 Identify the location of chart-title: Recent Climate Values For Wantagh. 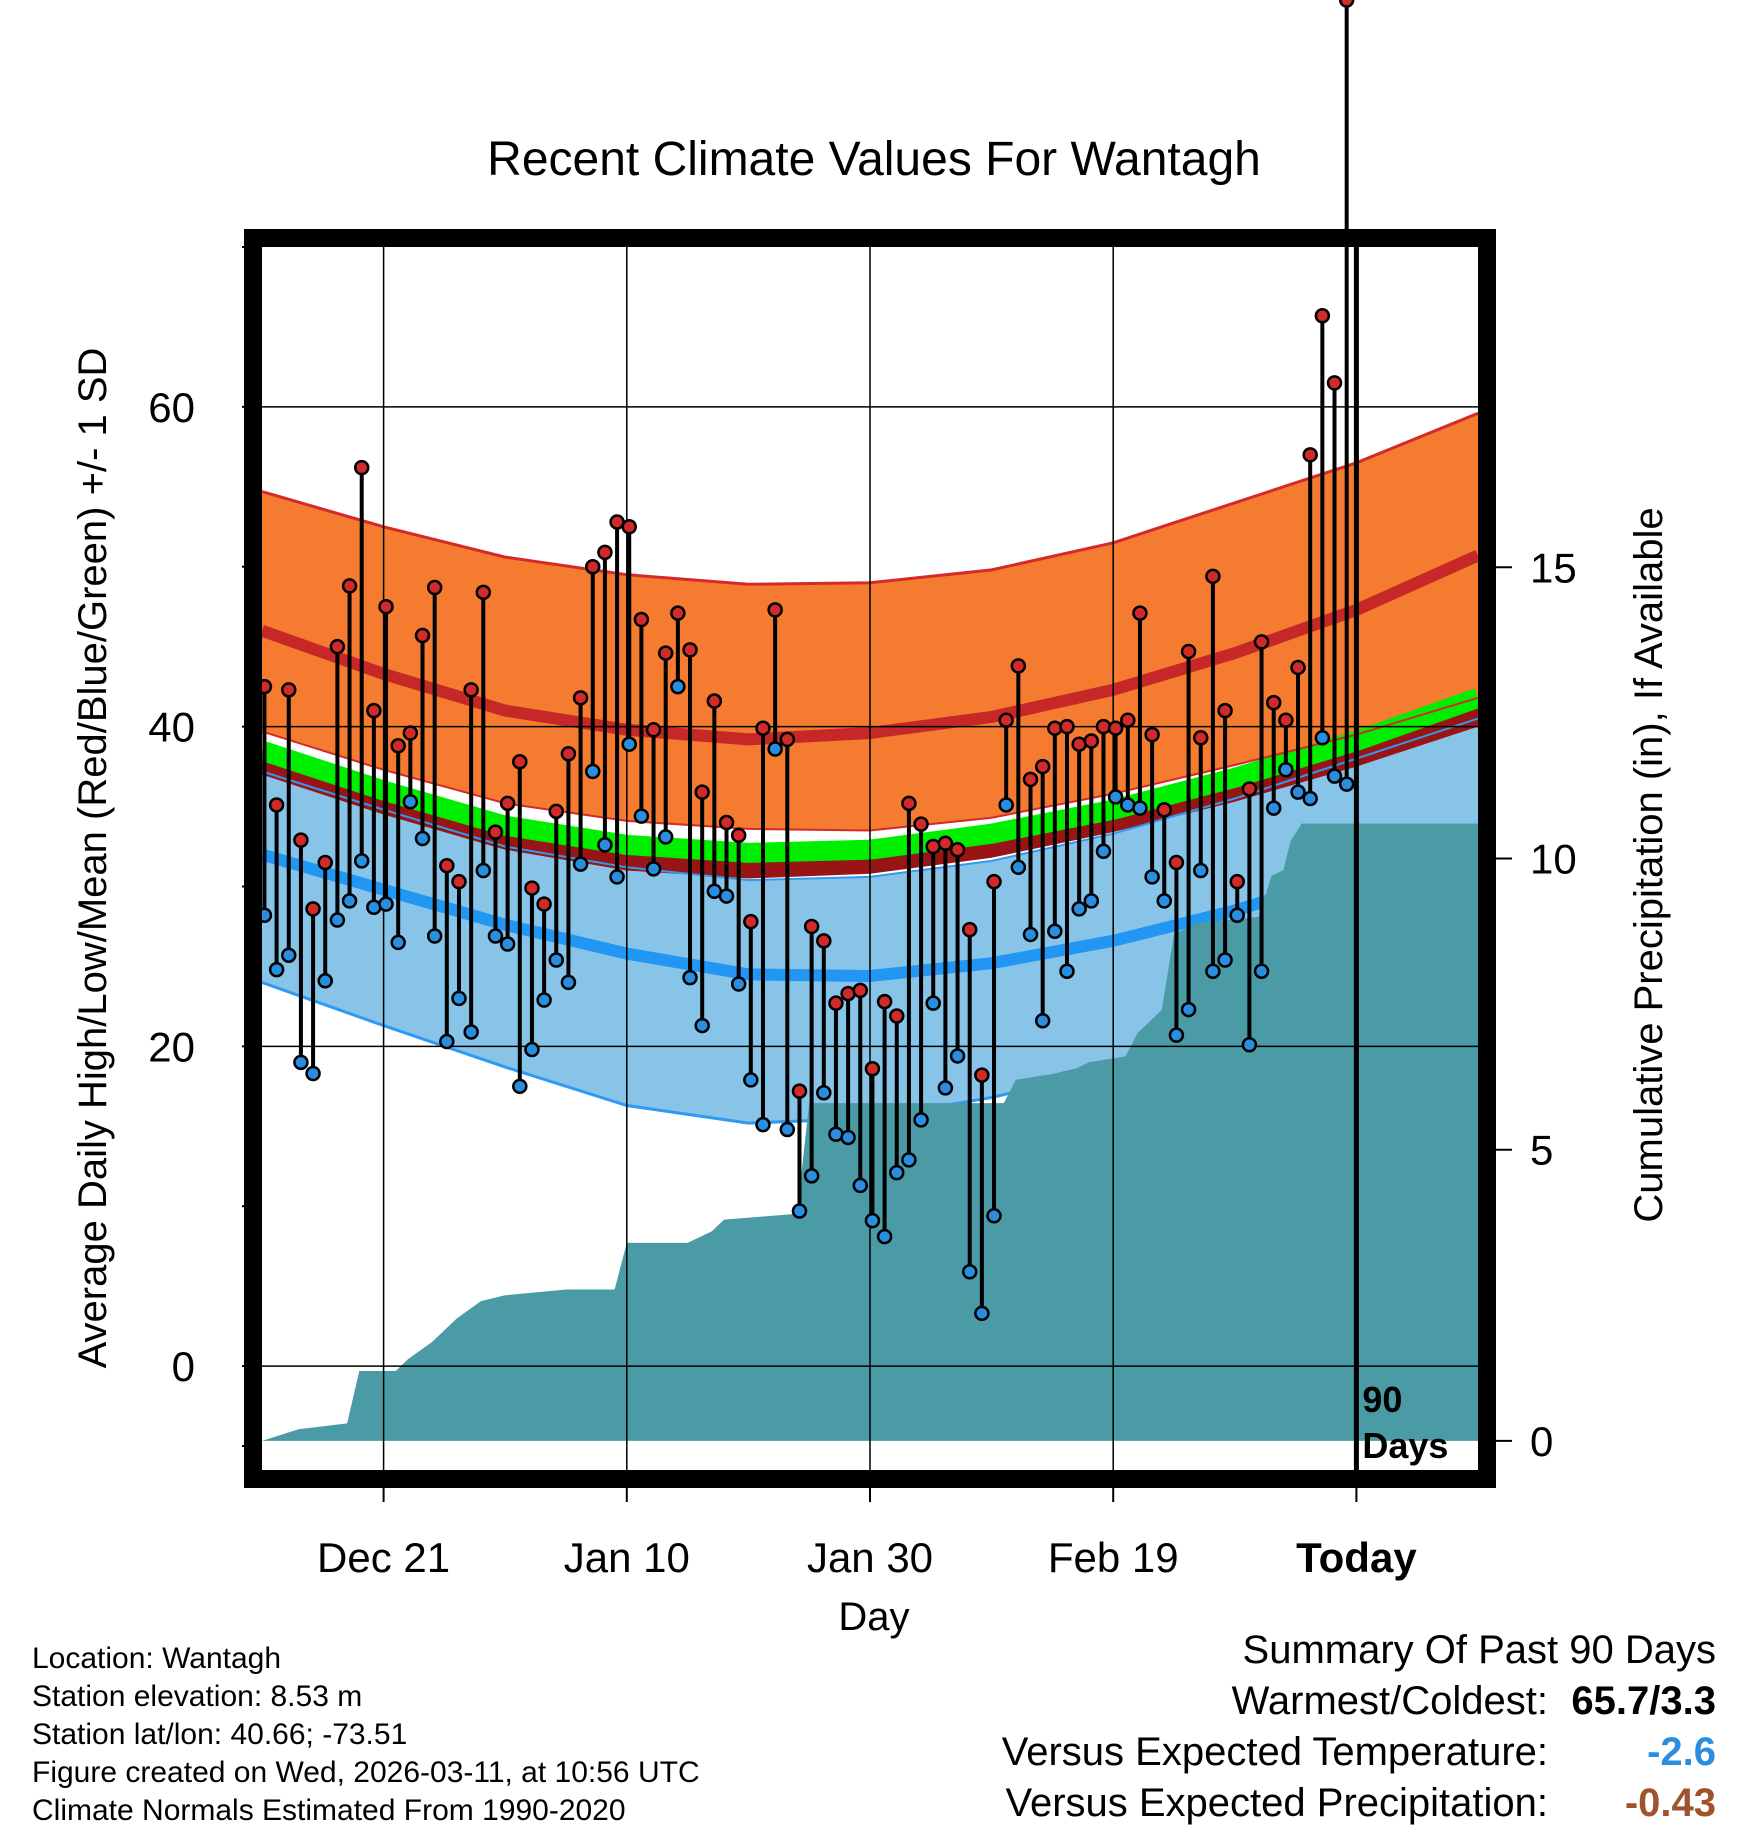
(874, 159).